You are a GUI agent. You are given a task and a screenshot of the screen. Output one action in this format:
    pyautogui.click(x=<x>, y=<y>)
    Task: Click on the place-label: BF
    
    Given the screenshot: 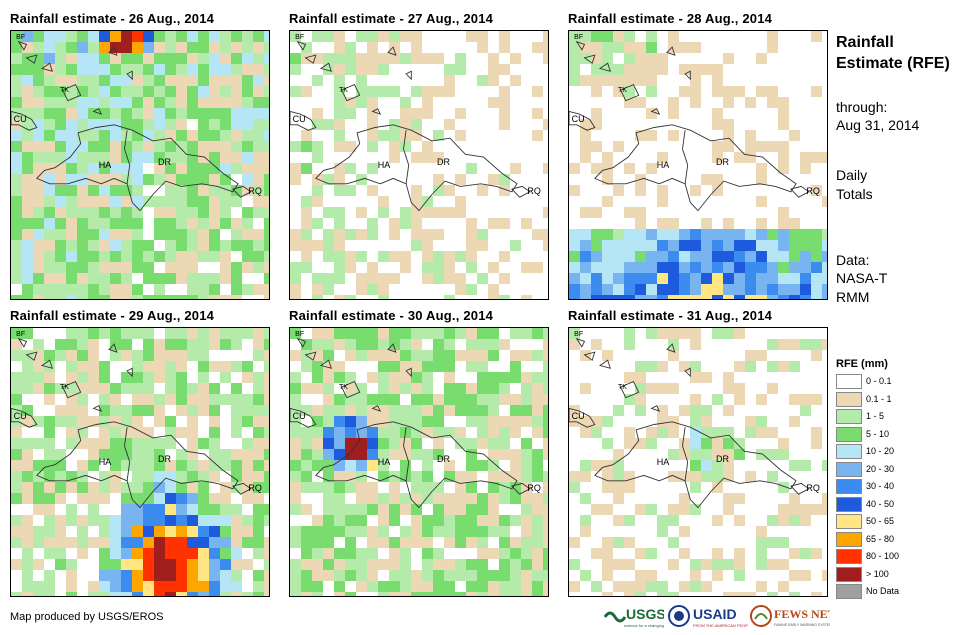 What is the action you would take?
    pyautogui.click(x=21, y=37)
    